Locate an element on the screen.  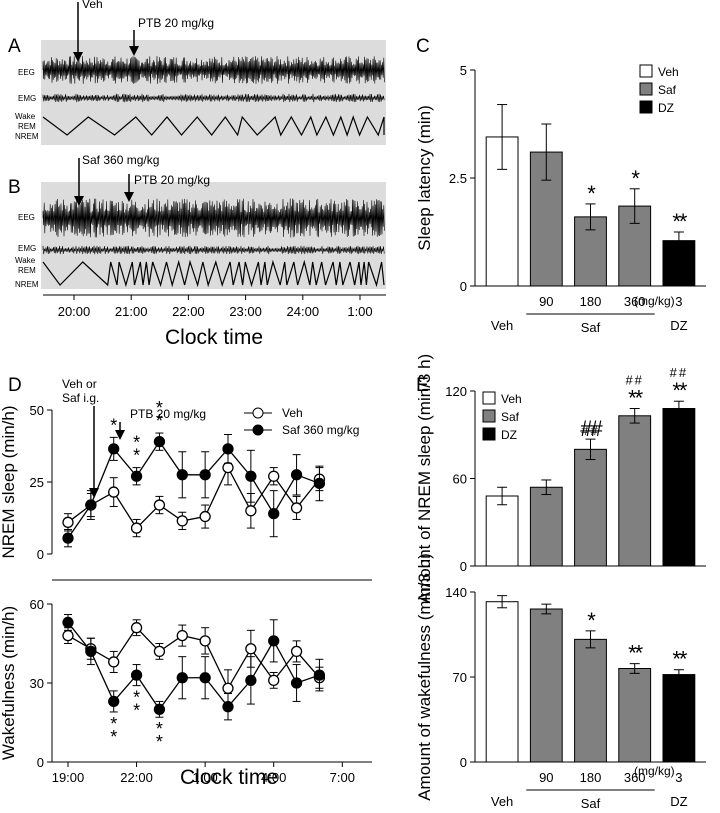
y-tick-label: 30 is located at coordinates (37, 683).